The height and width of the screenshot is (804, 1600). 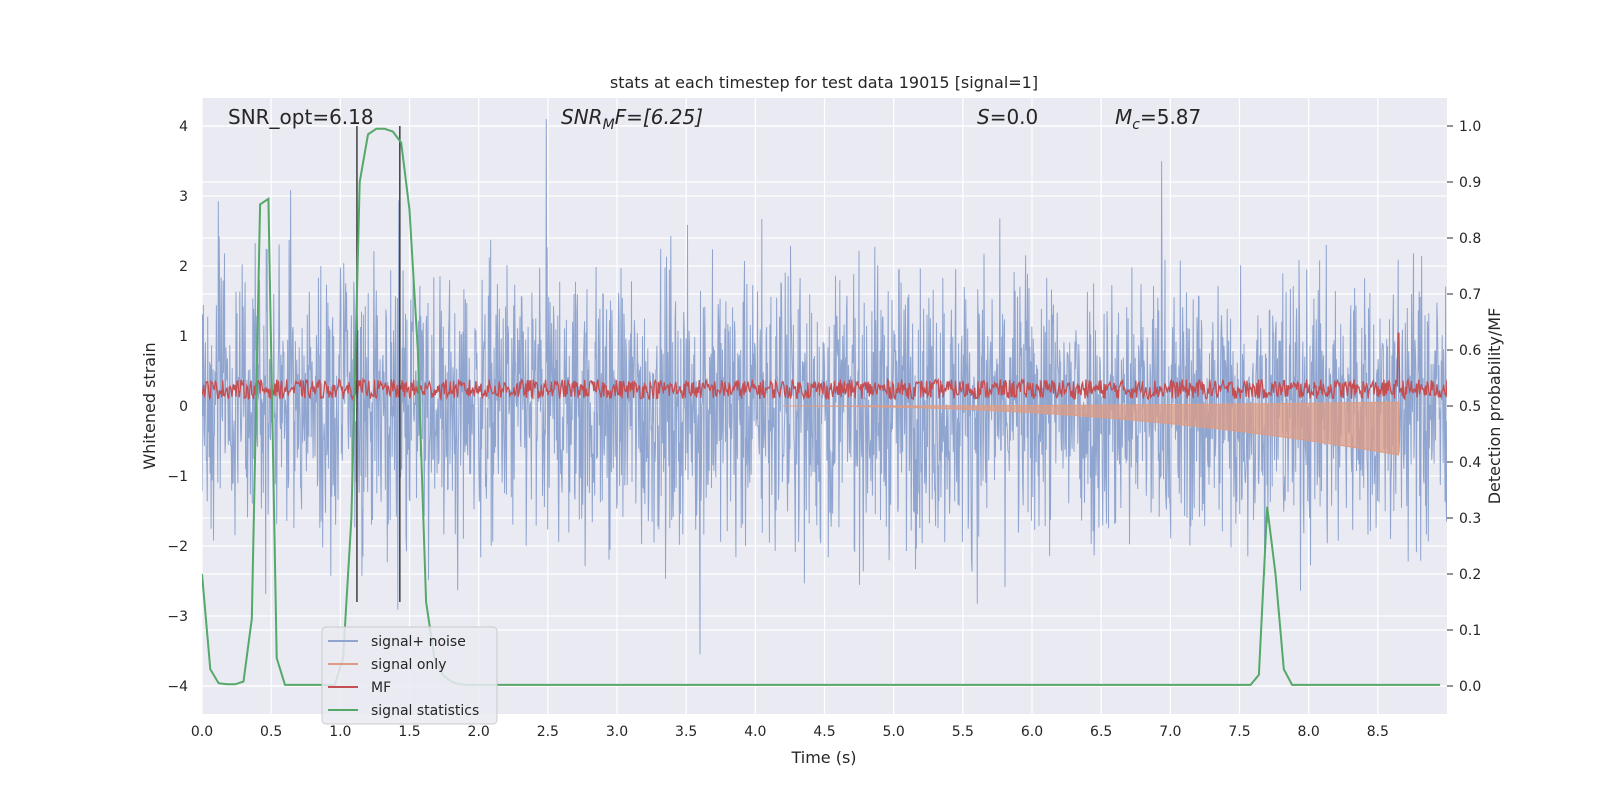 I want to click on x-tick-label: 8.5, so click(x=1378, y=732).